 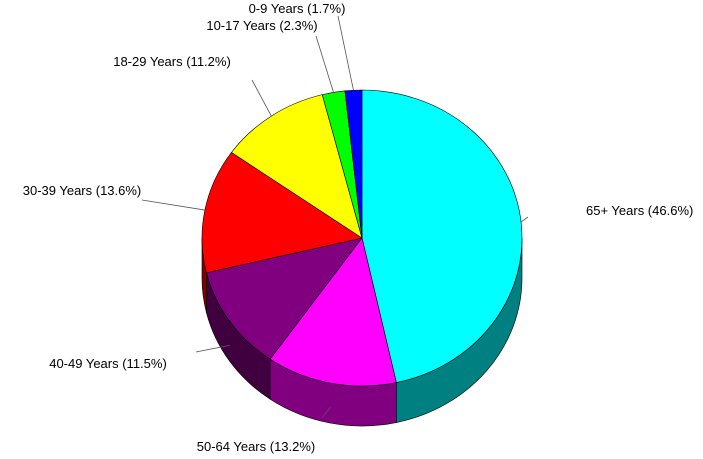 I want to click on slice-40-49-years, so click(x=284, y=298).